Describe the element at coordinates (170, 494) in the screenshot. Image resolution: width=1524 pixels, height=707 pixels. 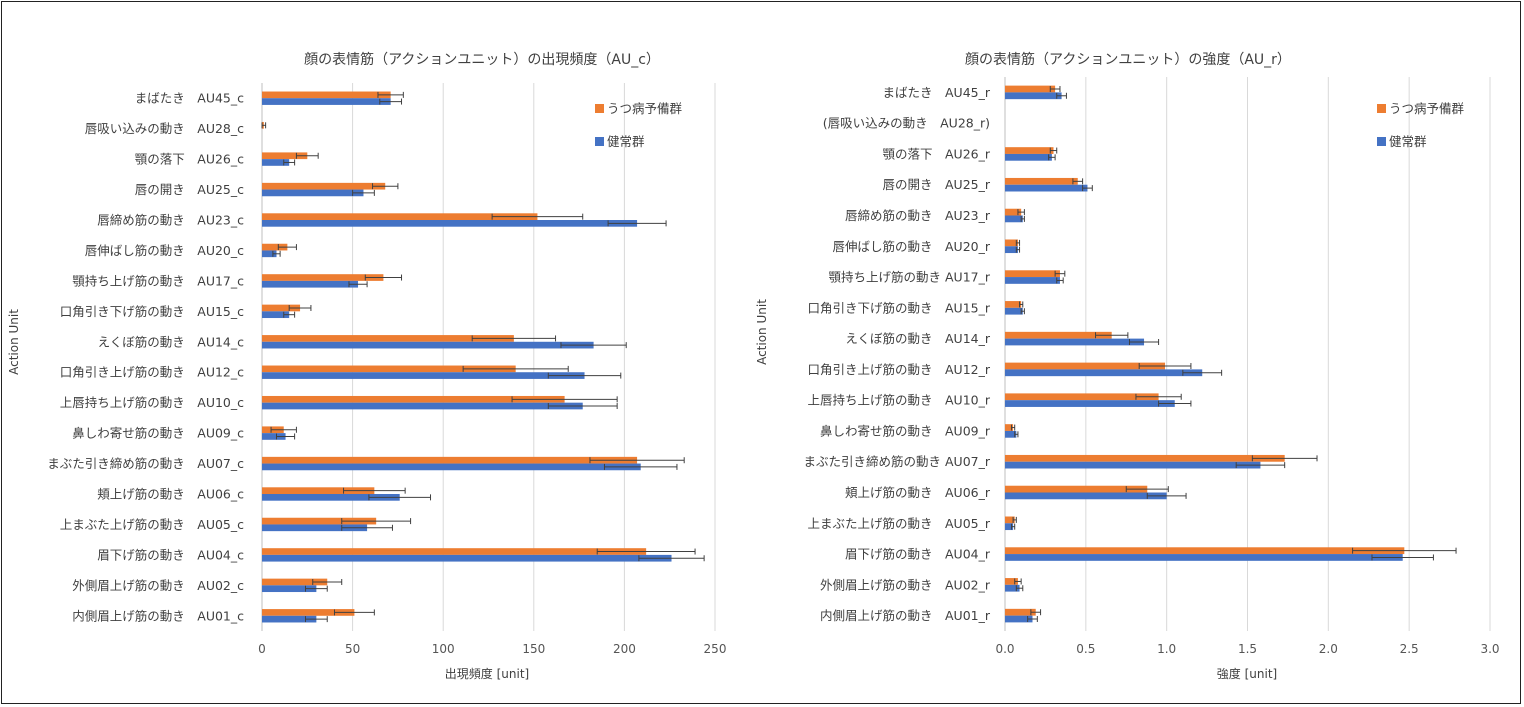
I see `category-label: 頬上げ筋の動き AU06_c` at that location.